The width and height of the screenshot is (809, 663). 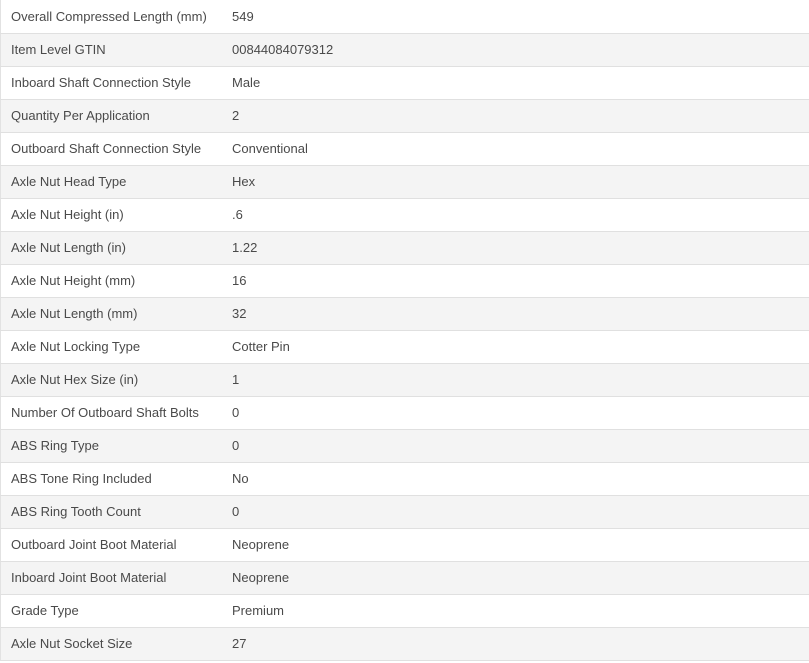 I want to click on spec-value: 2, so click(x=515, y=116).